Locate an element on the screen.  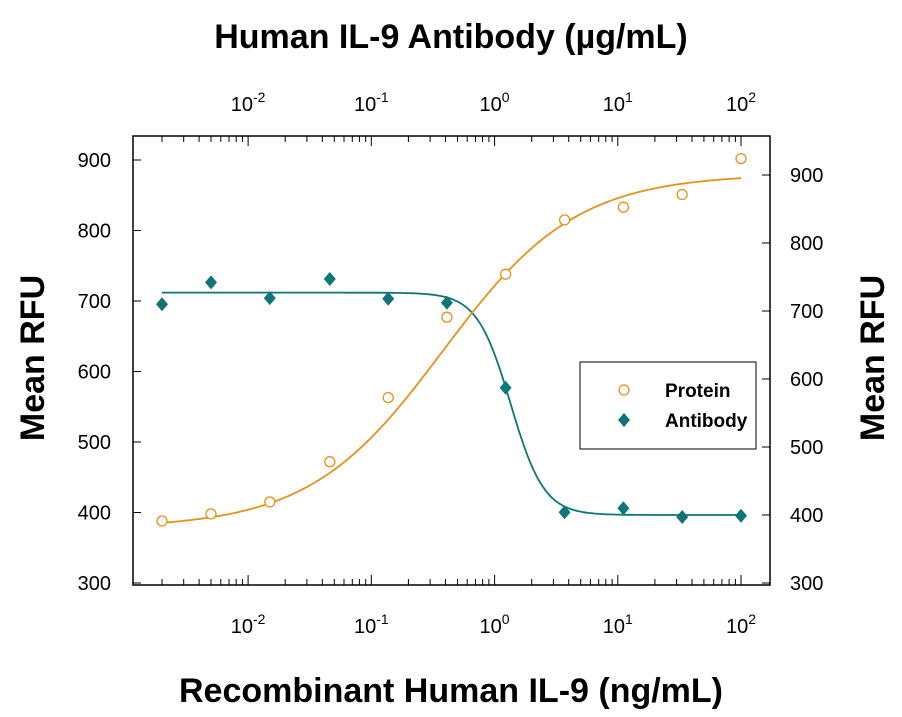
x-tick-label-bottom: 10⁻² is located at coordinates (248, 624).